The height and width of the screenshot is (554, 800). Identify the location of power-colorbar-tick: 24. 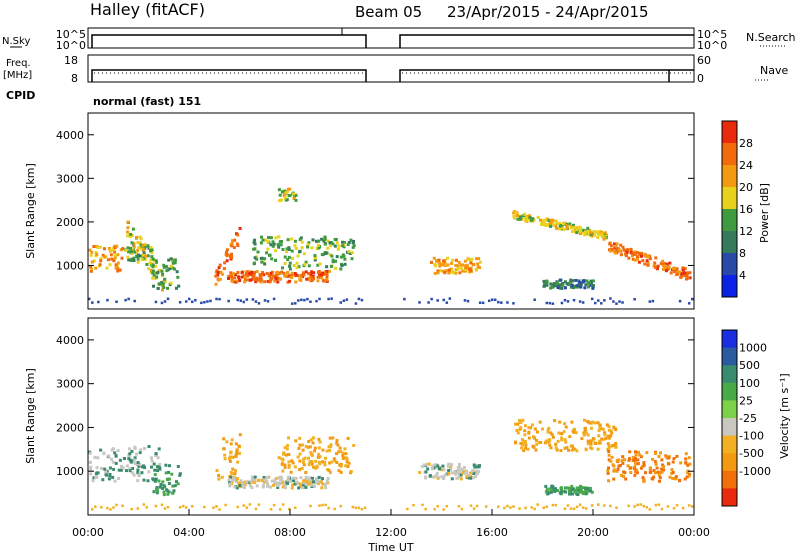
(746, 165).